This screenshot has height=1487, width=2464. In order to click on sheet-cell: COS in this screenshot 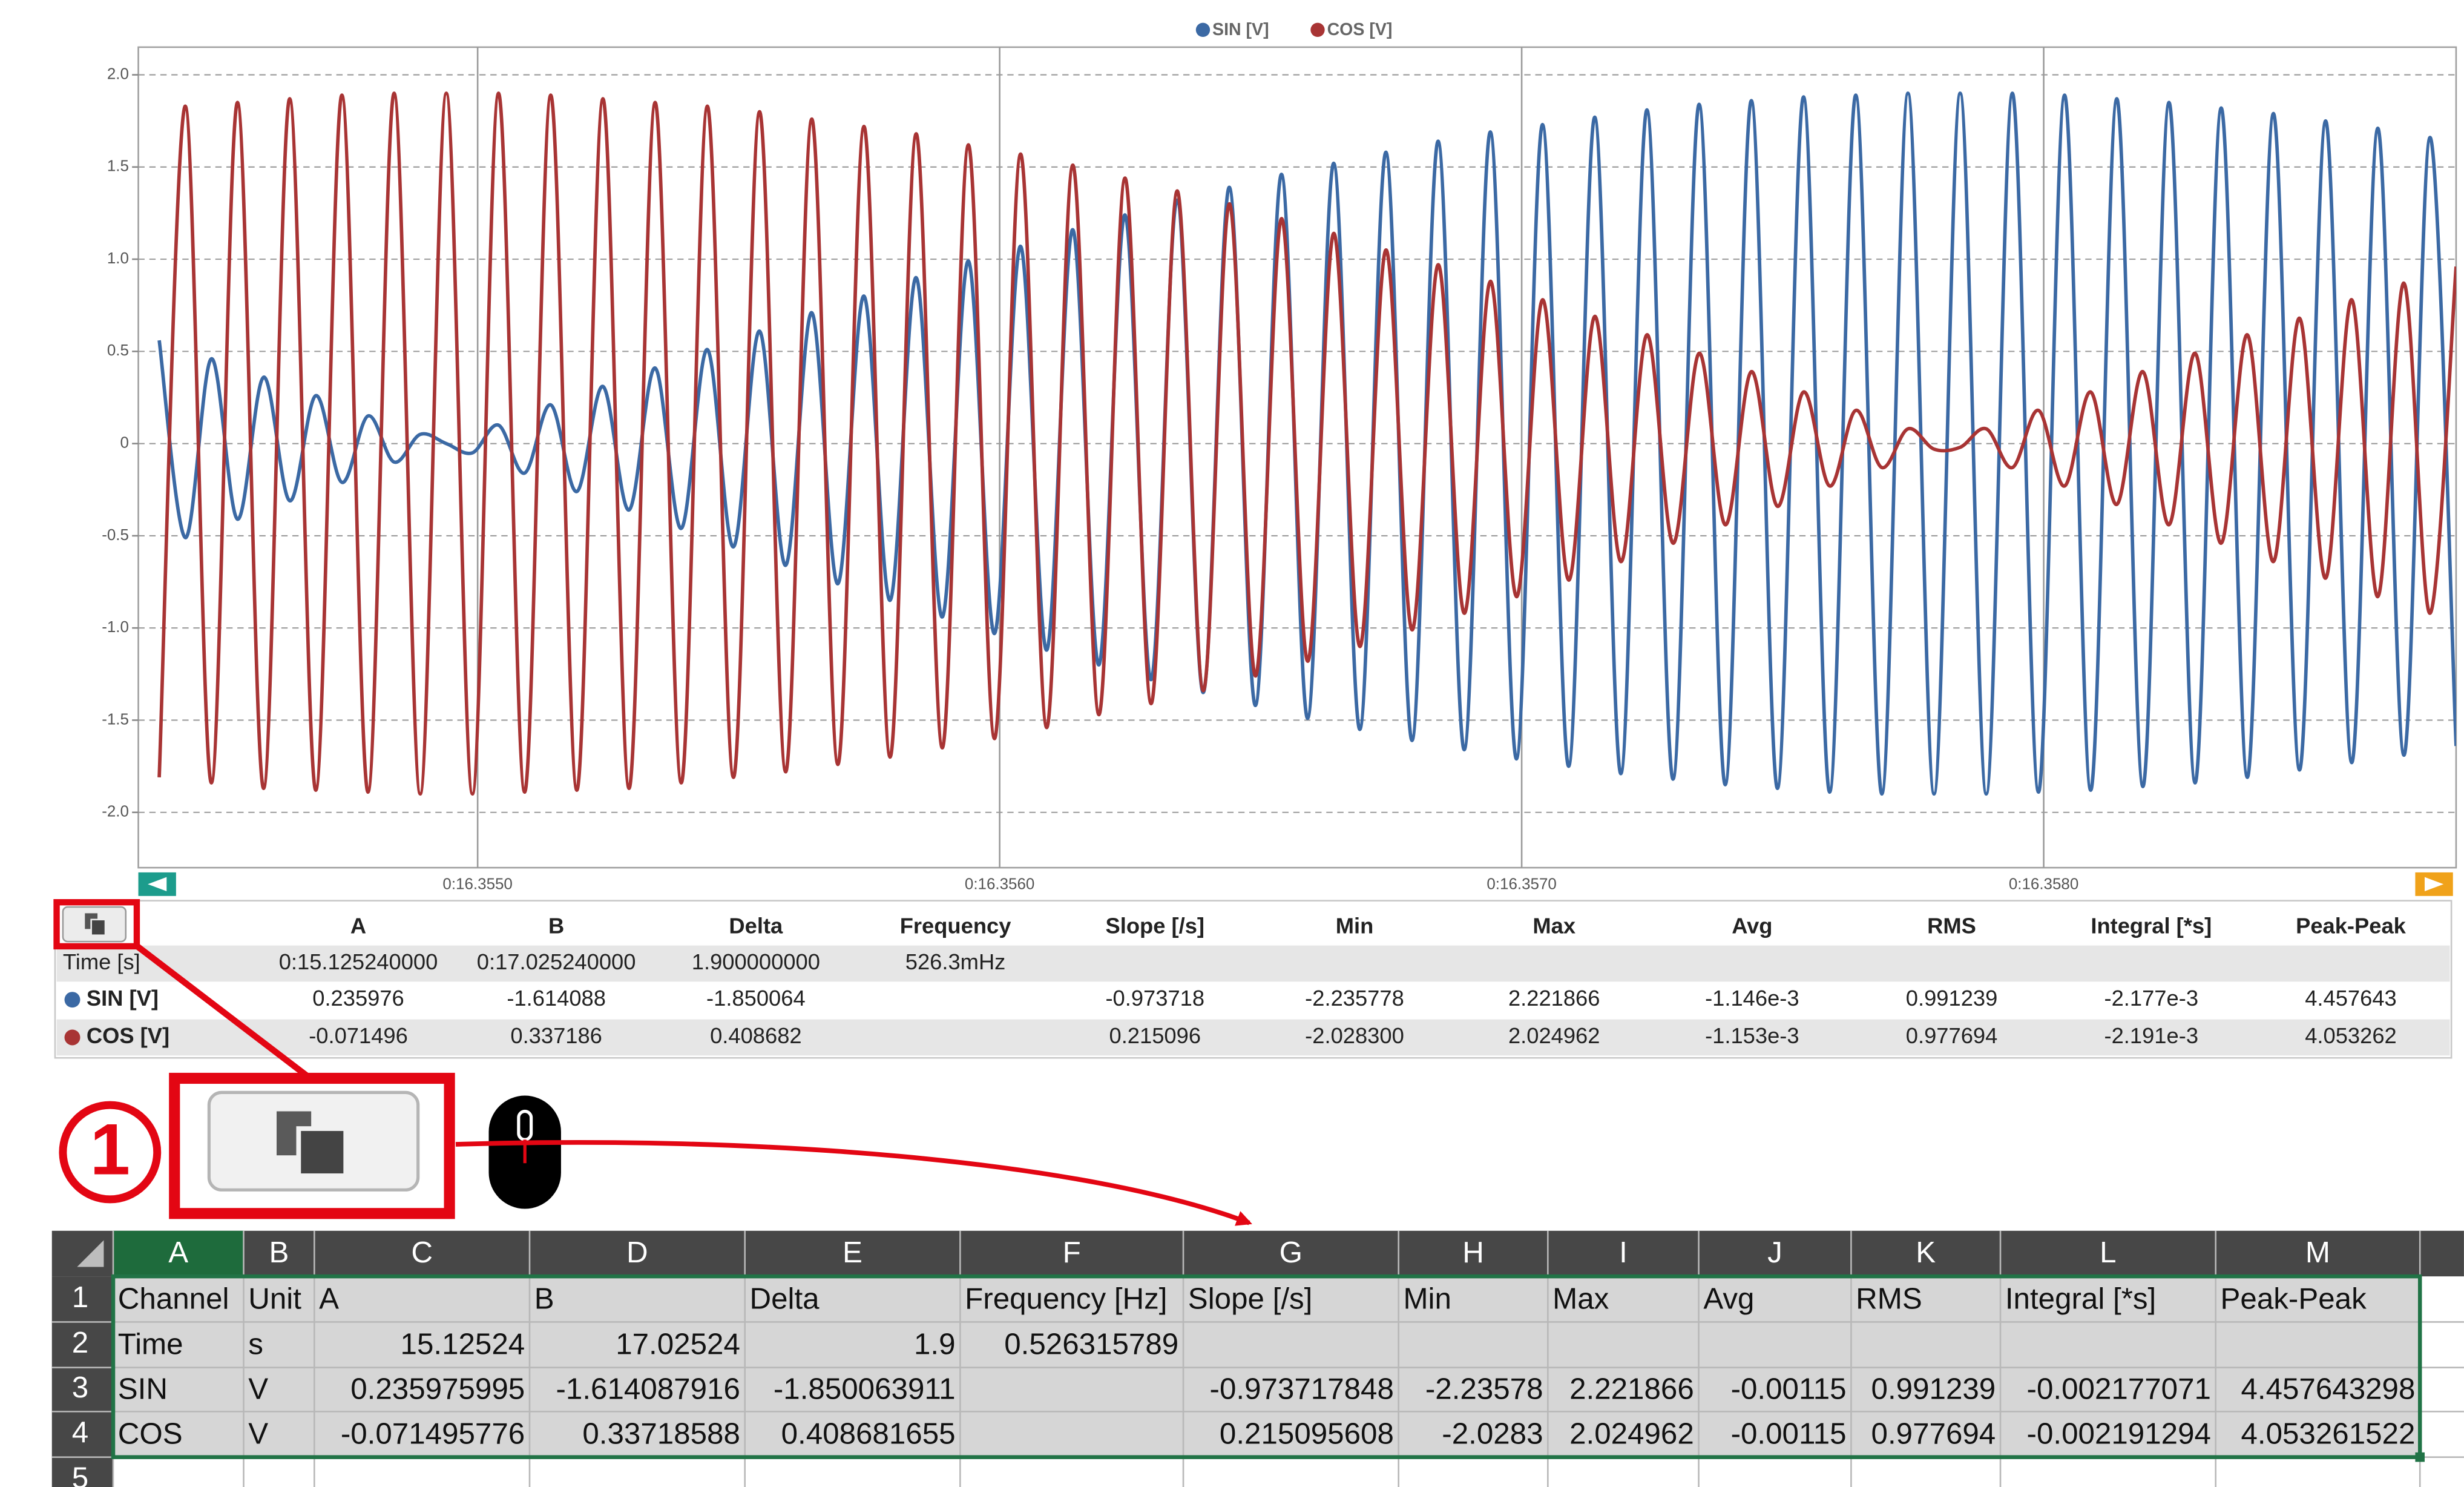, I will do `click(151, 1434)`.